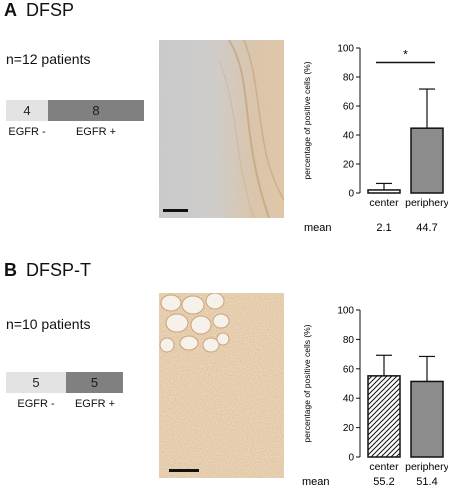  What do you see at coordinates (10, 270) in the screenshot?
I see `panel-b-letter: B` at bounding box center [10, 270].